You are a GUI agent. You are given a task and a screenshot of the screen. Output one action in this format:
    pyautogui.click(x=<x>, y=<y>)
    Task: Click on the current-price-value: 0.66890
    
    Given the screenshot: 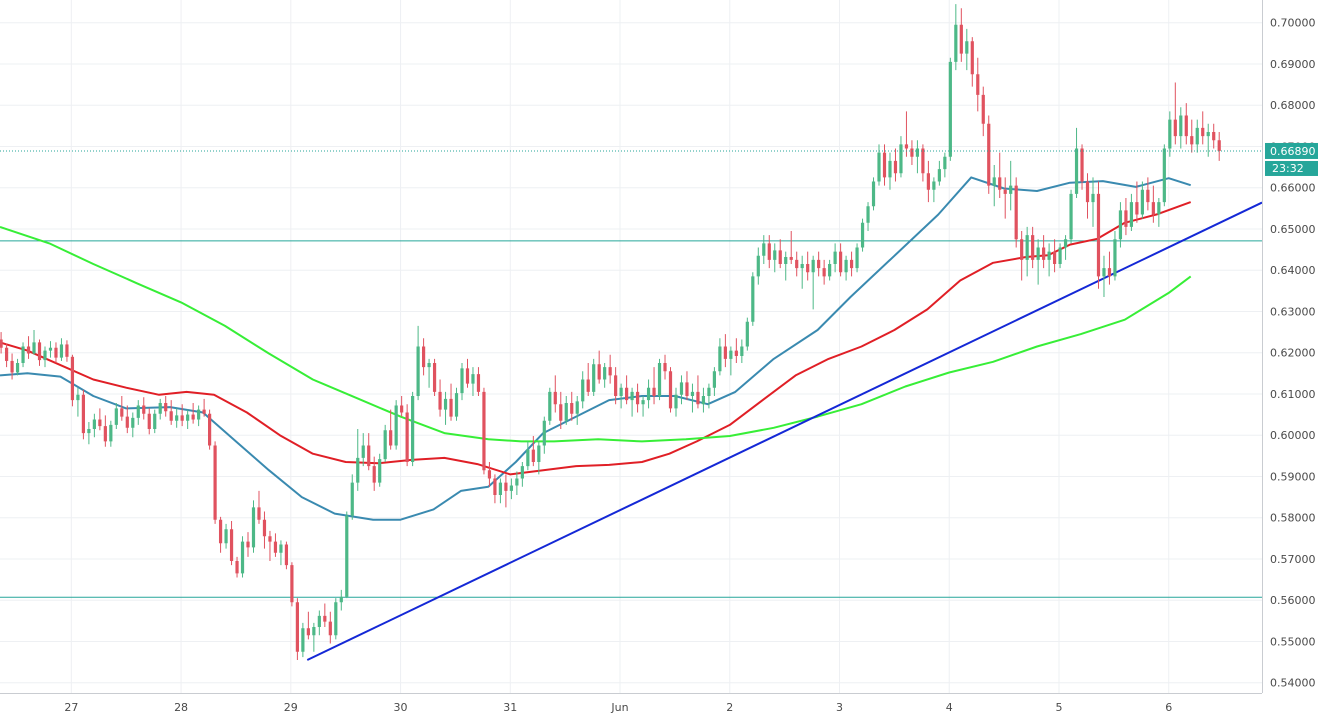 What is the action you would take?
    pyautogui.click(x=1293, y=151)
    